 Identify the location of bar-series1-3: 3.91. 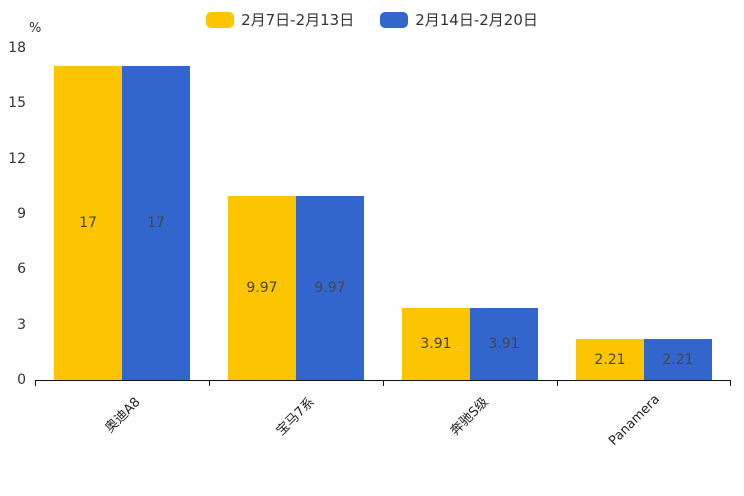
(436, 343).